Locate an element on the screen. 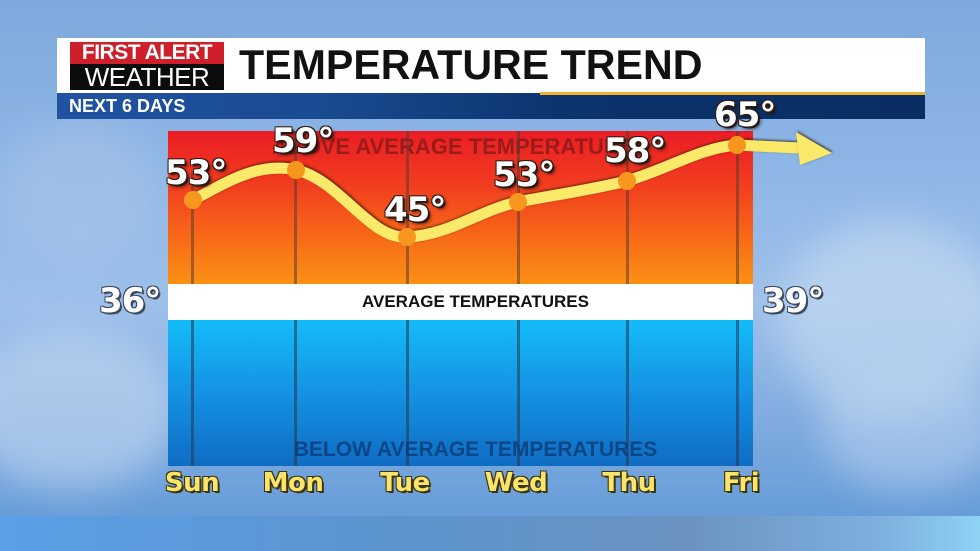 This screenshot has height=551, width=980. subtitle-bar: NEXT 6 DAYS is located at coordinates (491, 106).